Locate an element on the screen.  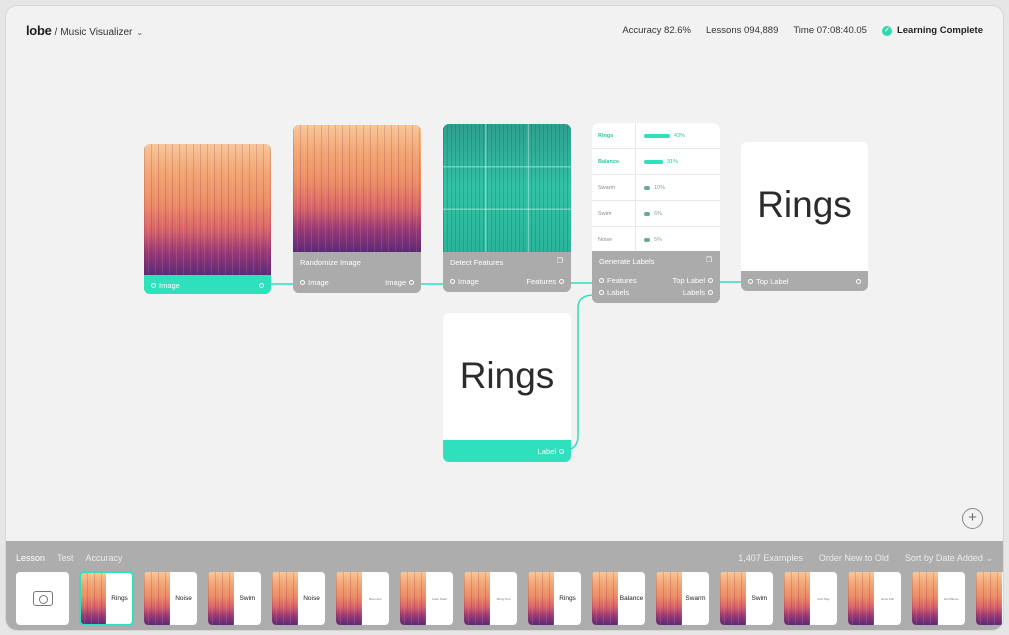
tab-accuracy: Accuracy is located at coordinates (104, 558).